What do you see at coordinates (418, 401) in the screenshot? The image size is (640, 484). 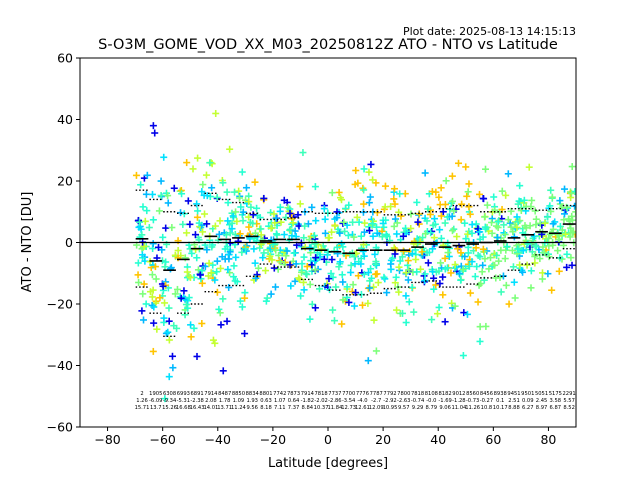 I see `bin-label: -0.74` at bounding box center [418, 401].